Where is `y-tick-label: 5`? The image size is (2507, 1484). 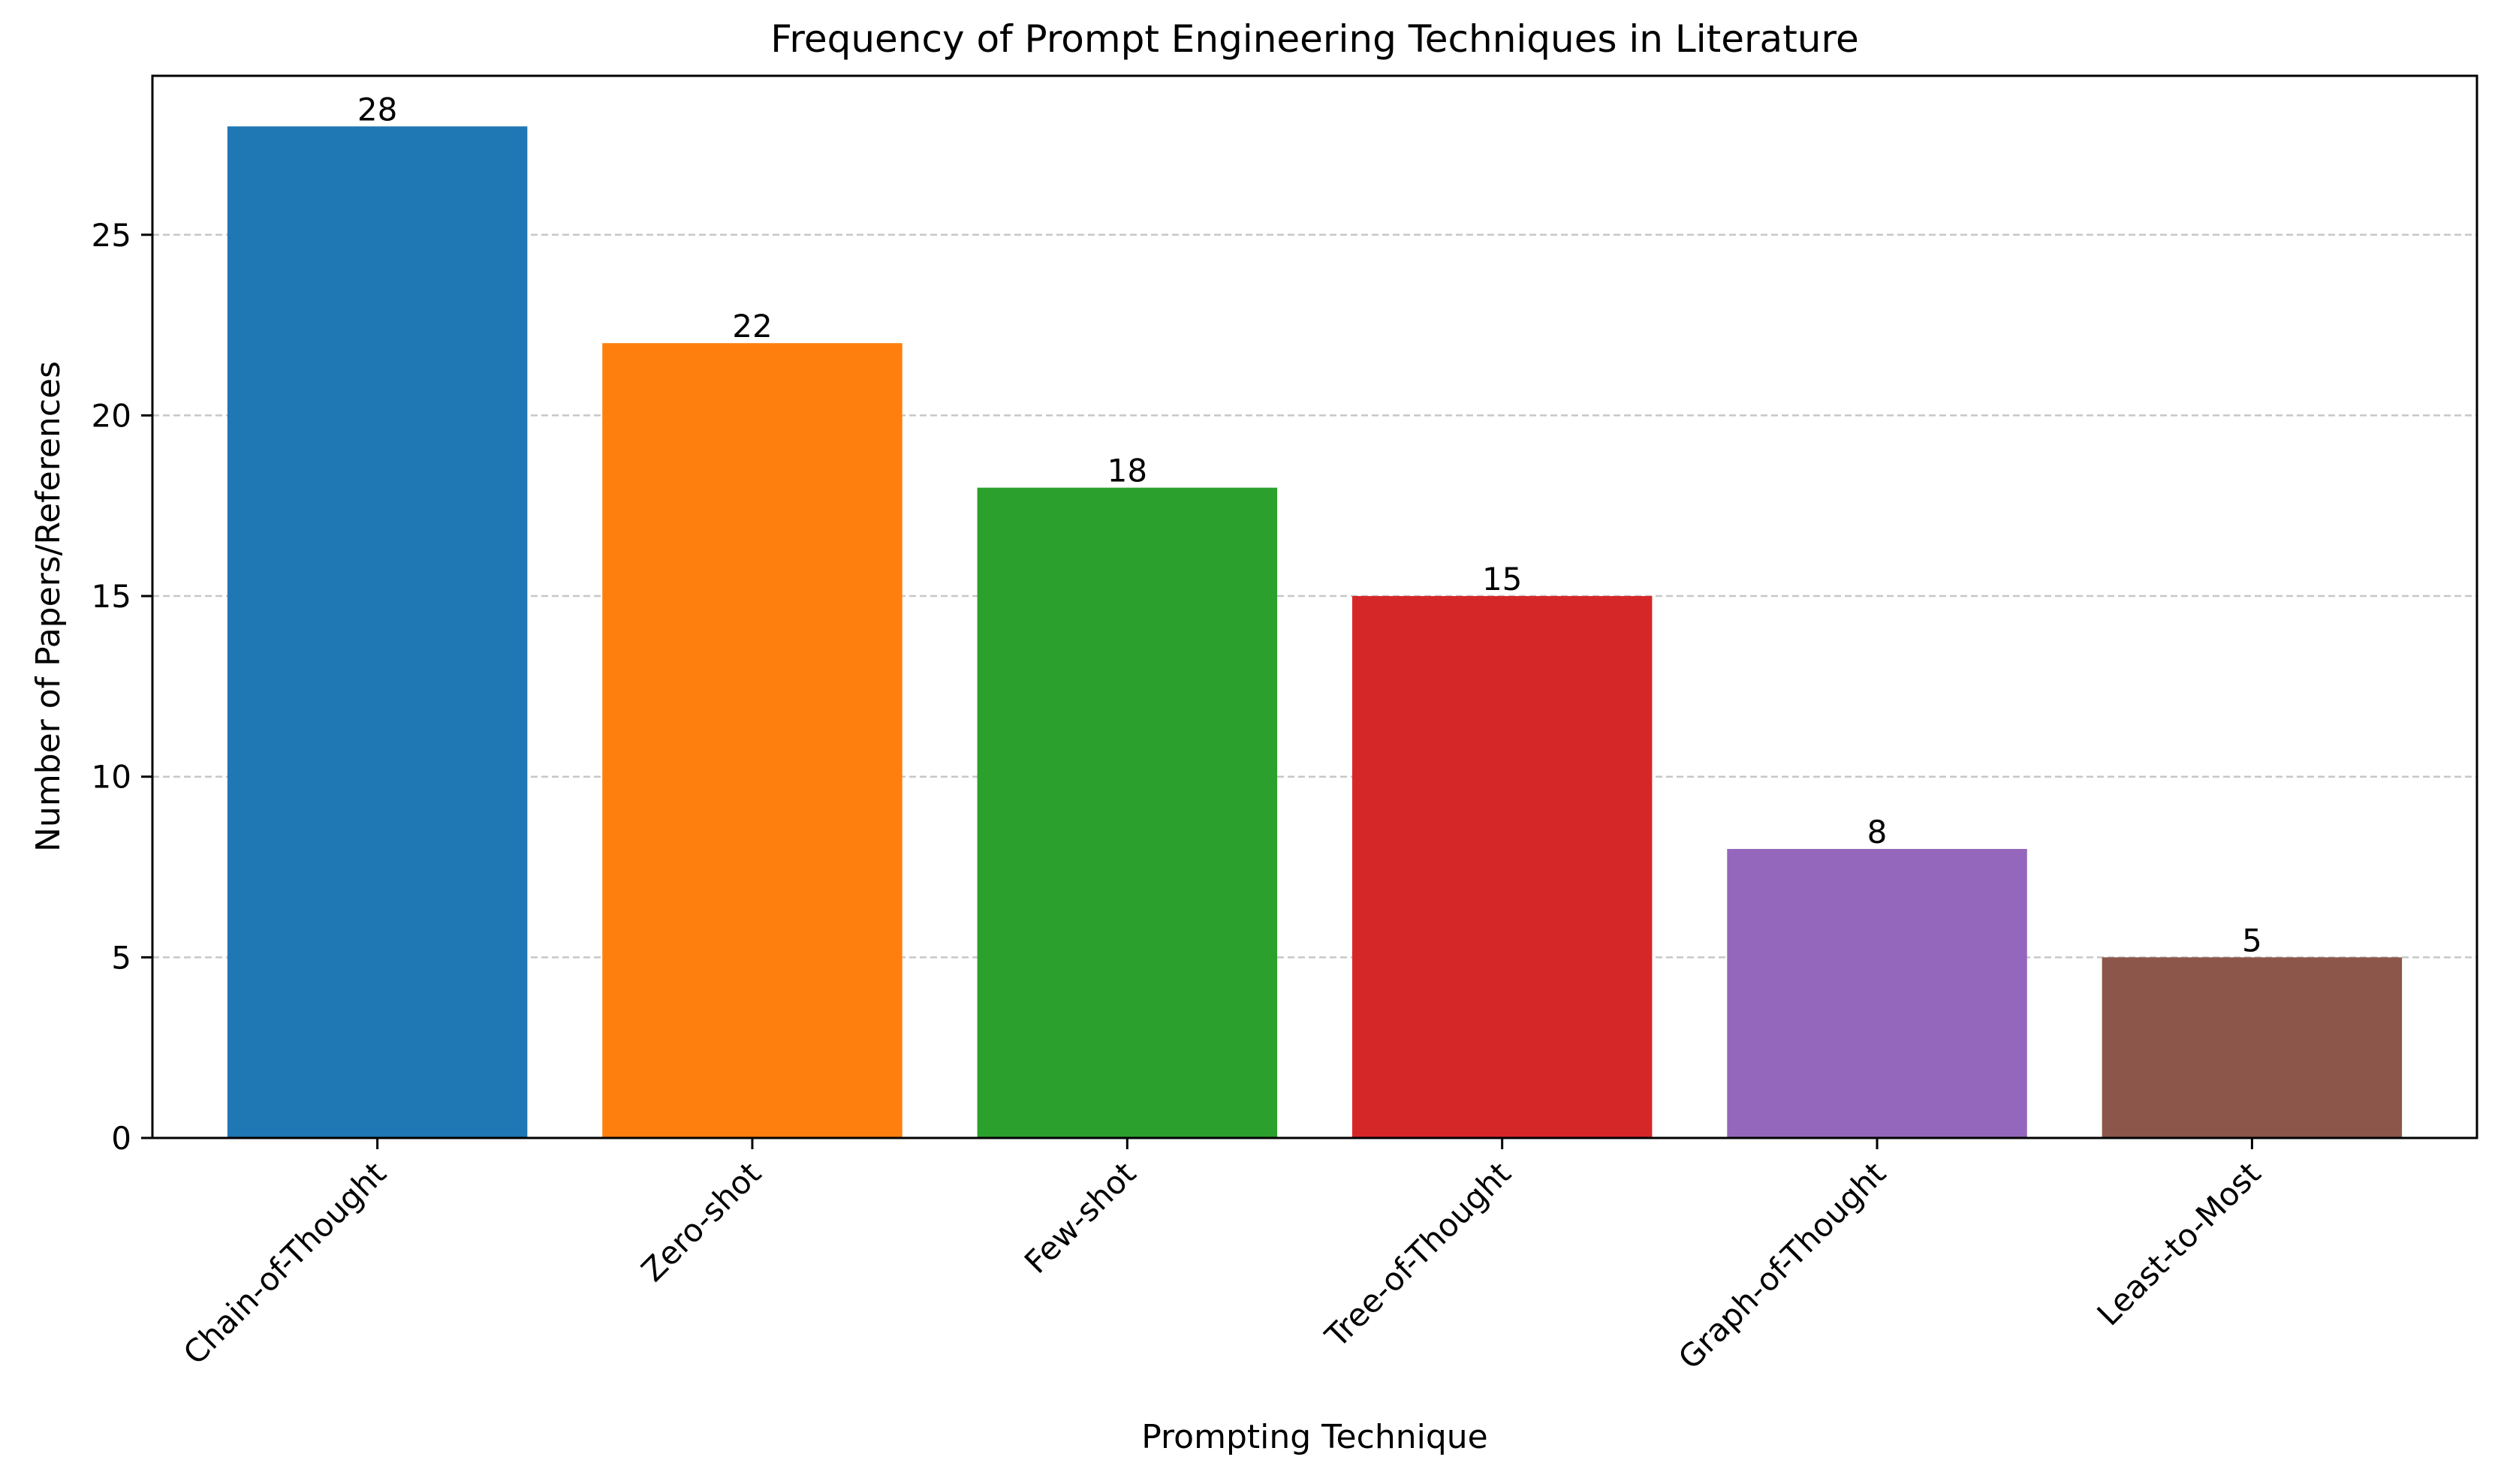
y-tick-label: 5 is located at coordinates (121, 957).